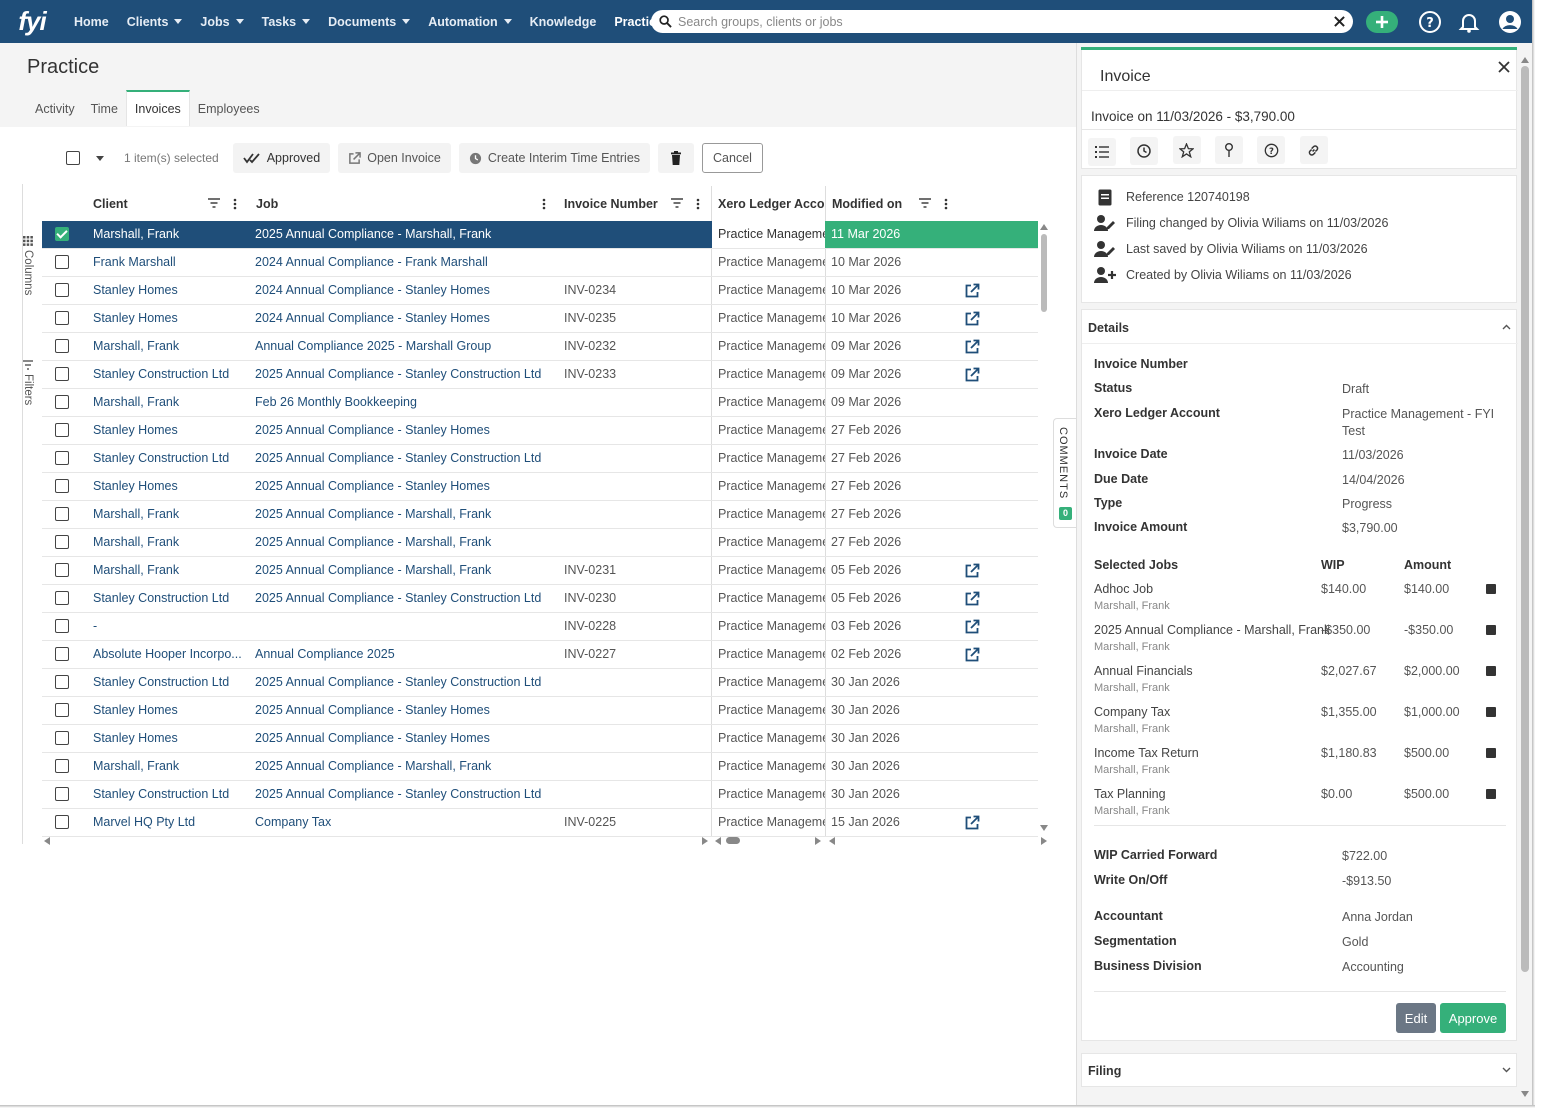 This screenshot has height=1117, width=1547. I want to click on favourite-tab, so click(1186, 150).